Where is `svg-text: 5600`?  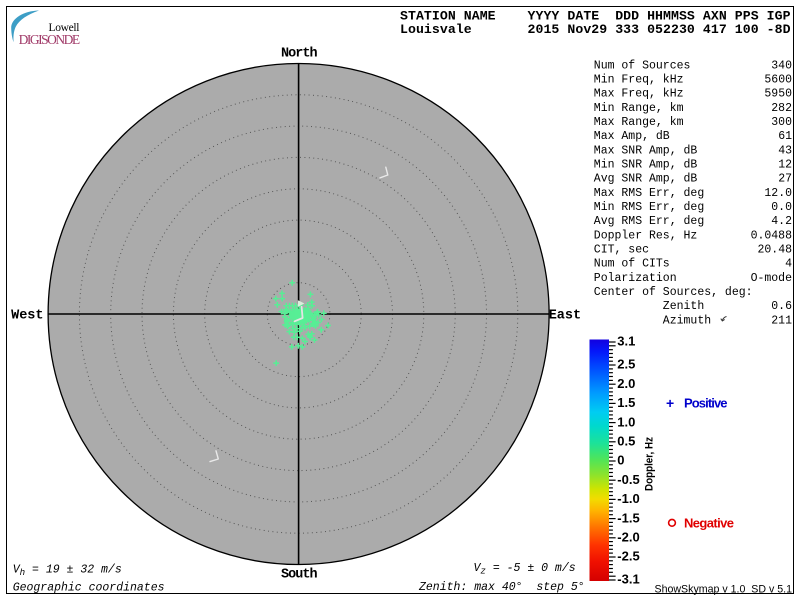 svg-text: 5600 is located at coordinates (778, 80).